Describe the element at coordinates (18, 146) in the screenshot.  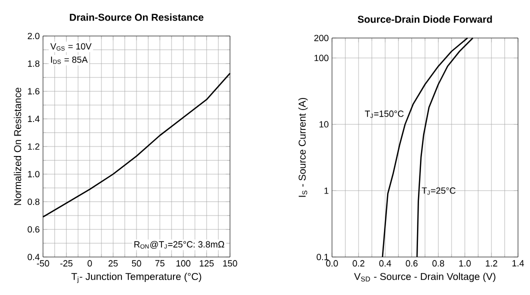
I see `y-axis-title: Normalized On Resistance` at that location.